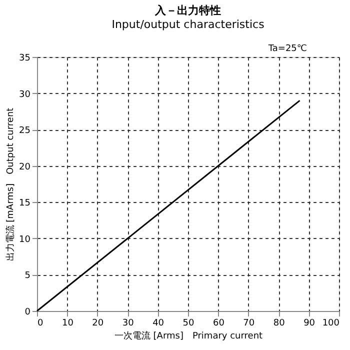 The width and height of the screenshot is (350, 350). What do you see at coordinates (24, 59) in the screenshot?
I see `y-tick-label: 35` at bounding box center [24, 59].